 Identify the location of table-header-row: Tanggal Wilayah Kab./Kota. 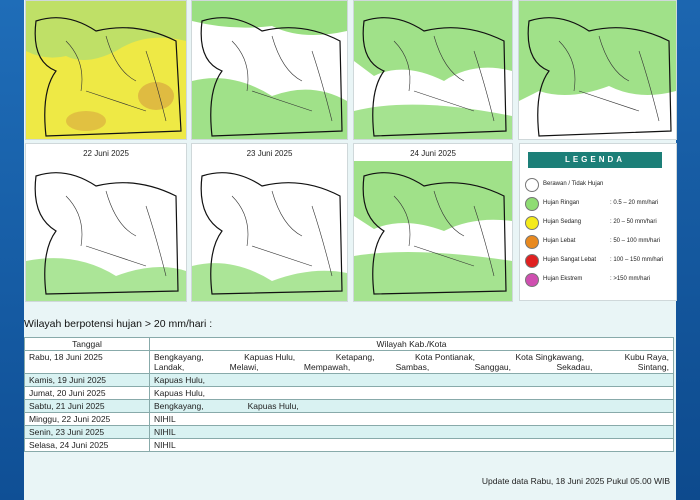
(349, 344).